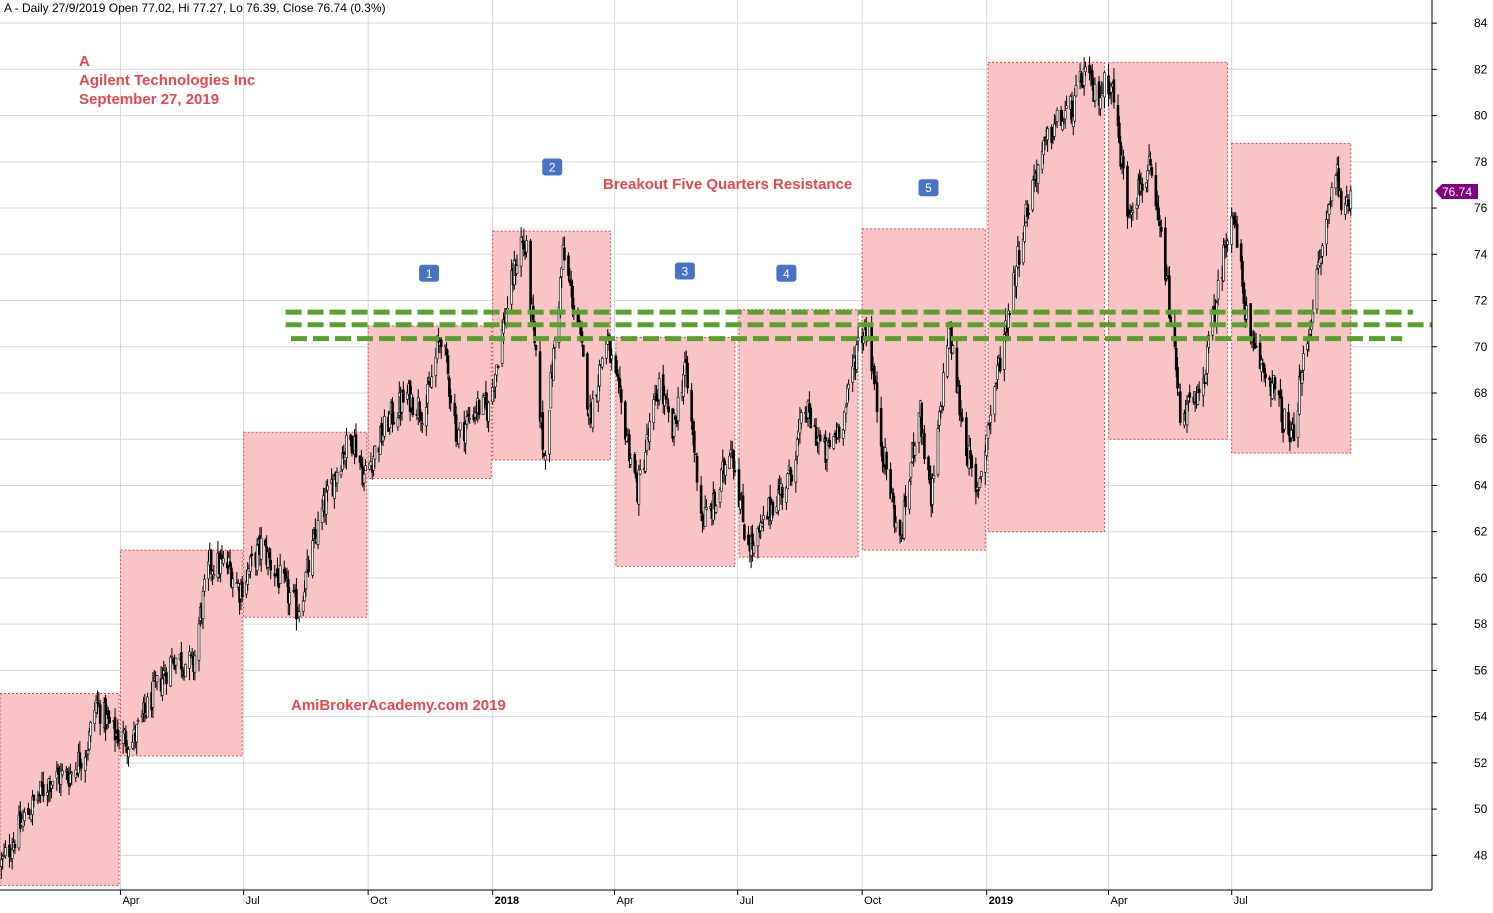  What do you see at coordinates (858, 325) in the screenshot?
I see `resistance-layer` at bounding box center [858, 325].